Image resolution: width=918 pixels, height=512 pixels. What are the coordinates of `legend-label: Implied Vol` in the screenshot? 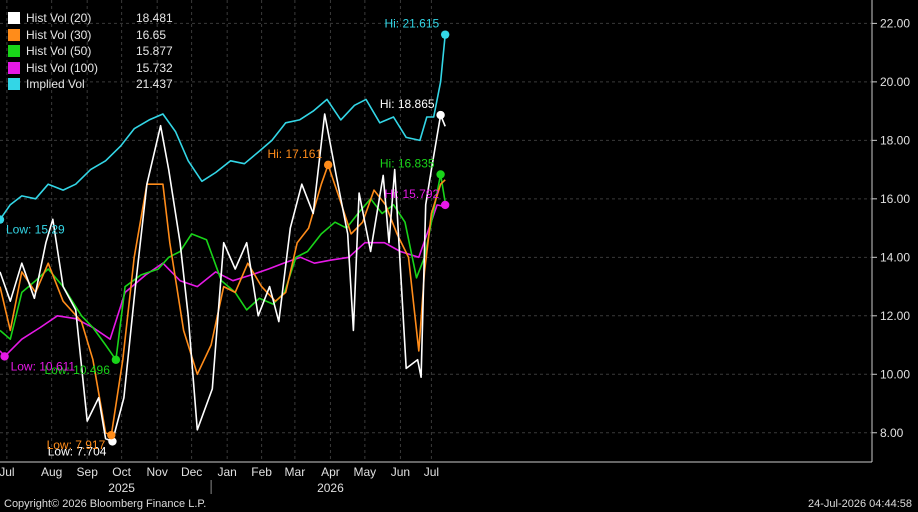 It's located at (55, 84).